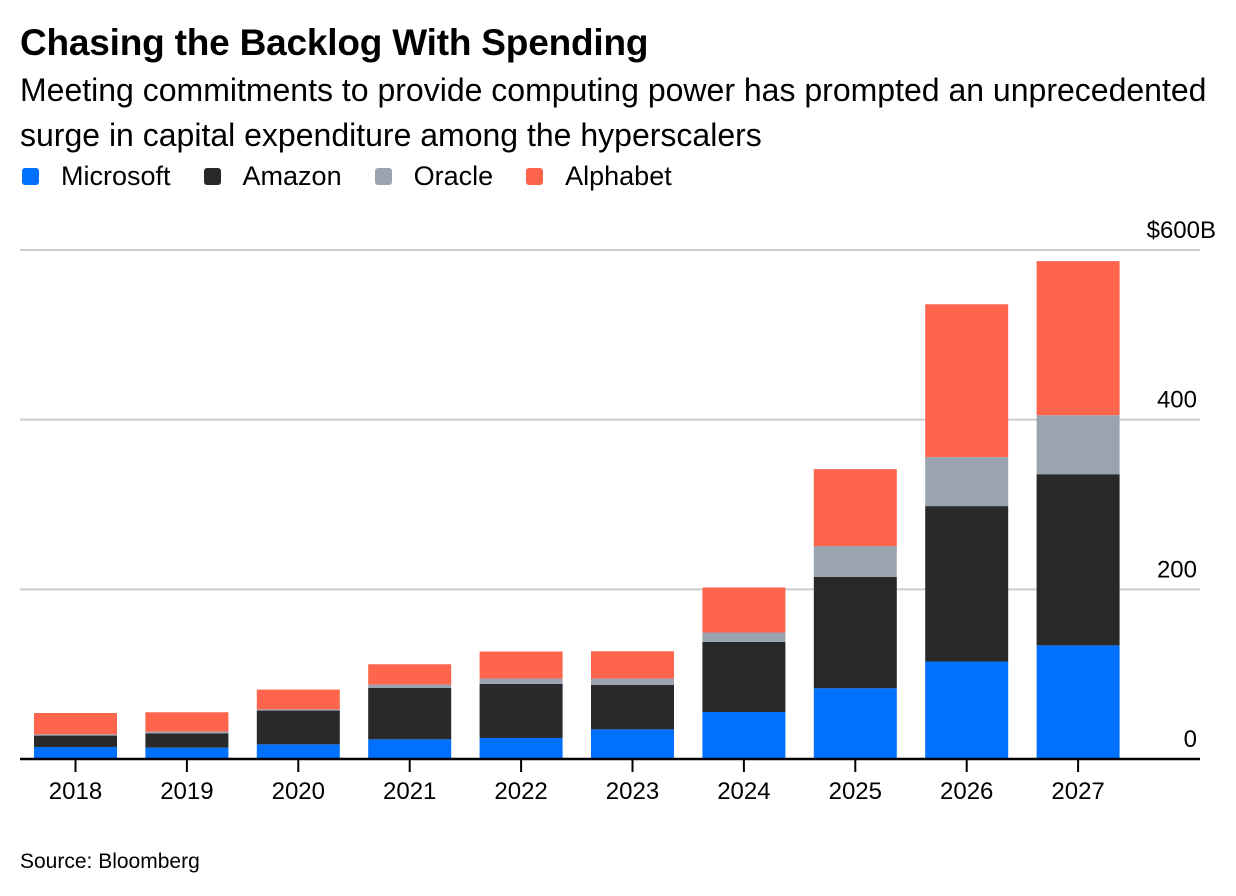 This screenshot has width=1236, height=896. What do you see at coordinates (298, 751) in the screenshot?
I see `bar-microsoft-2020` at bounding box center [298, 751].